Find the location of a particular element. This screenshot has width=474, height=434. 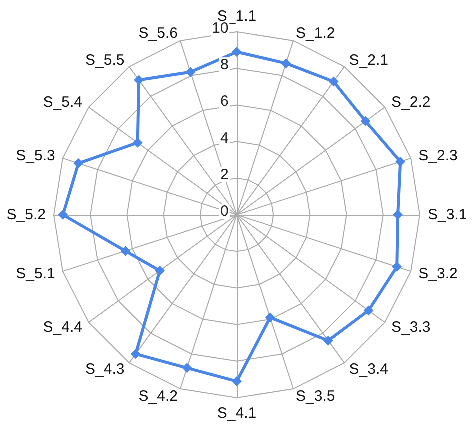

y-tick-label: 4 is located at coordinates (224, 138).